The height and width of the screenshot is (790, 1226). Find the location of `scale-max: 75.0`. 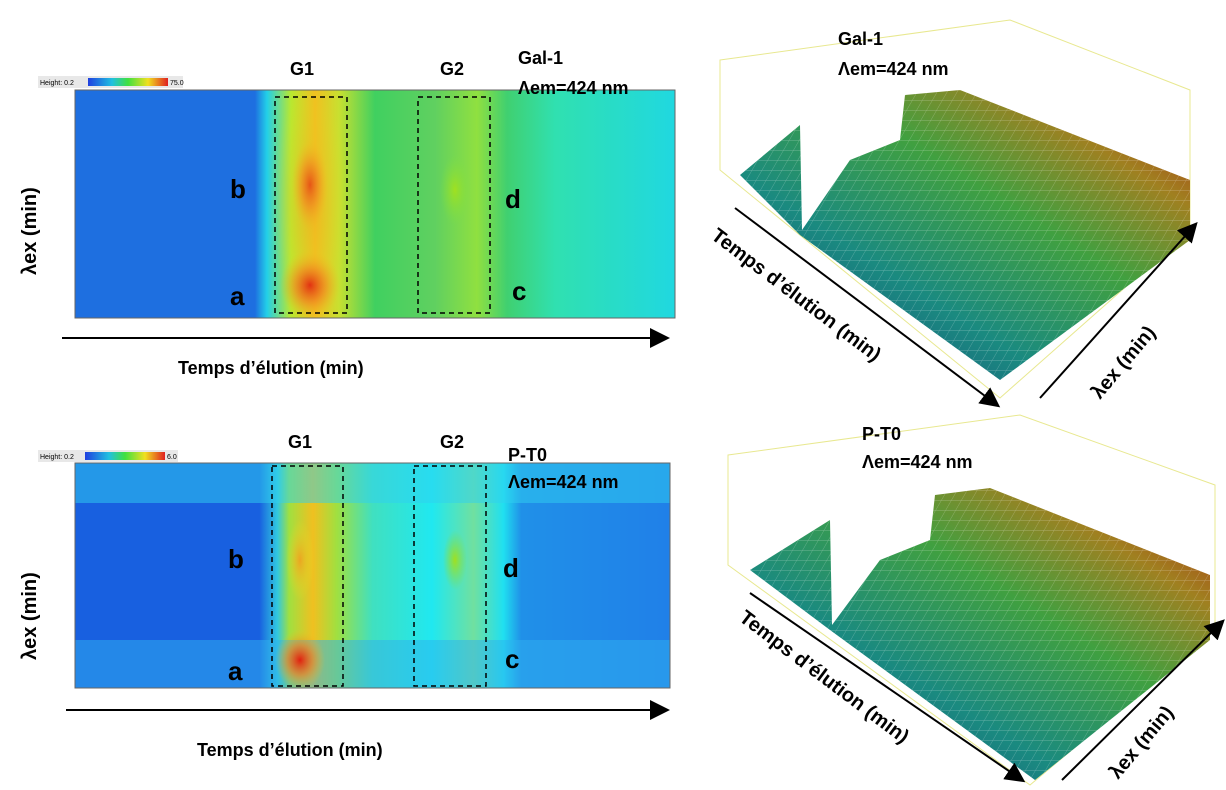

scale-max: 75.0 is located at coordinates (177, 83).